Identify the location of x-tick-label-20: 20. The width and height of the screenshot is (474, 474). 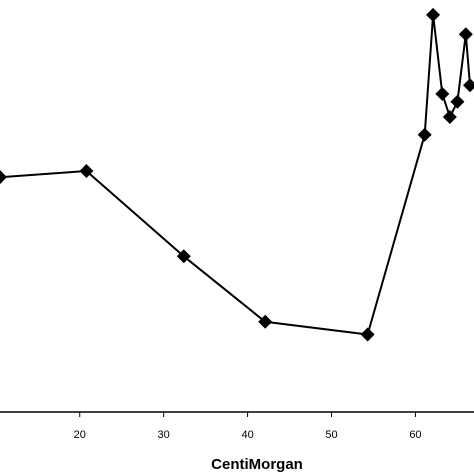
(80, 435).